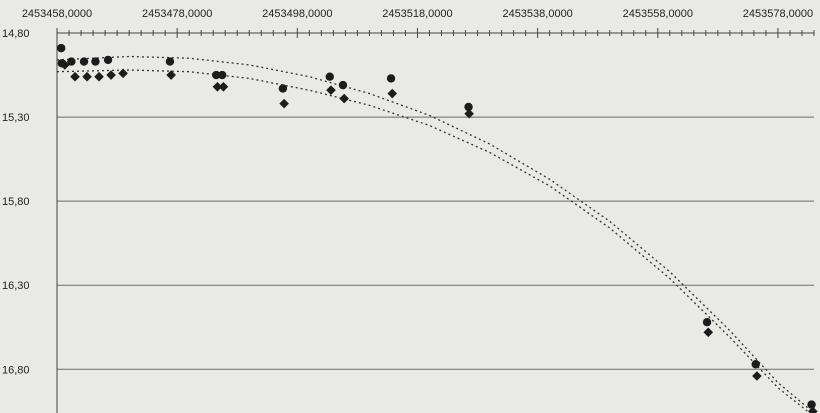 This screenshot has width=820, height=413. What do you see at coordinates (16, 34) in the screenshot?
I see `y-tick-label: 14,80` at bounding box center [16, 34].